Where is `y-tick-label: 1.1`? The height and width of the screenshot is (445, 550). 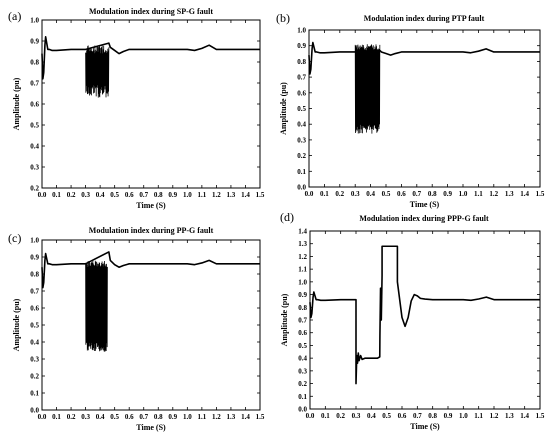
y-tick-label: 1.1 is located at coordinates (302, 270).